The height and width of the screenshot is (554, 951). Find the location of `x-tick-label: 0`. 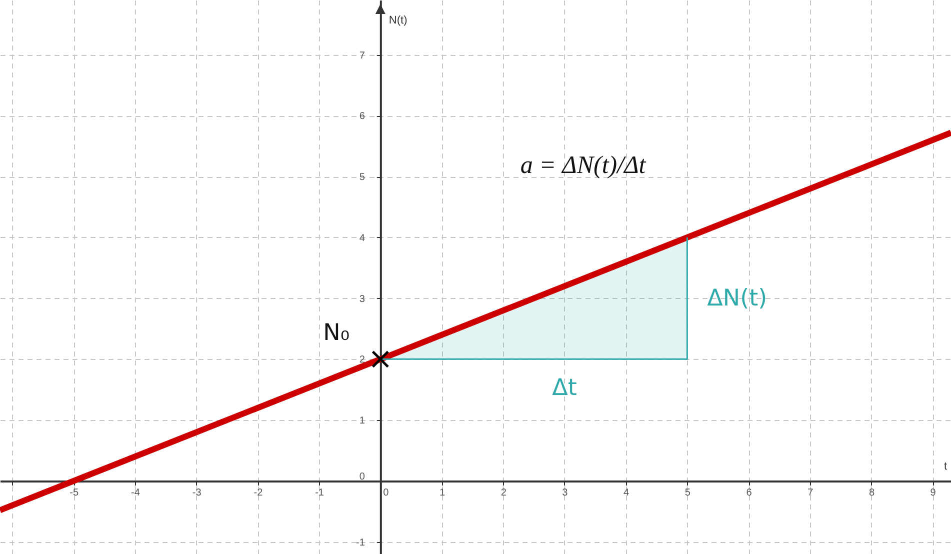

x-tick-label: 0 is located at coordinates (386, 492).